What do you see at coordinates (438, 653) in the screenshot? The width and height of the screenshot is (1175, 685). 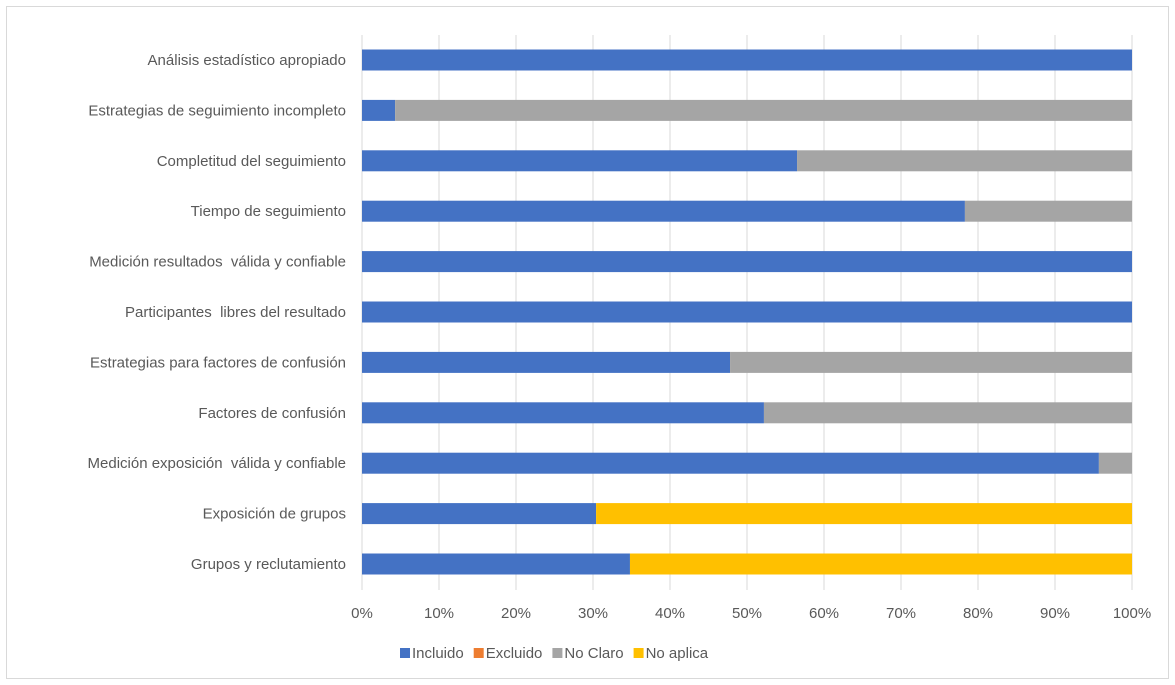 I see `legend-label: Incluido` at bounding box center [438, 653].